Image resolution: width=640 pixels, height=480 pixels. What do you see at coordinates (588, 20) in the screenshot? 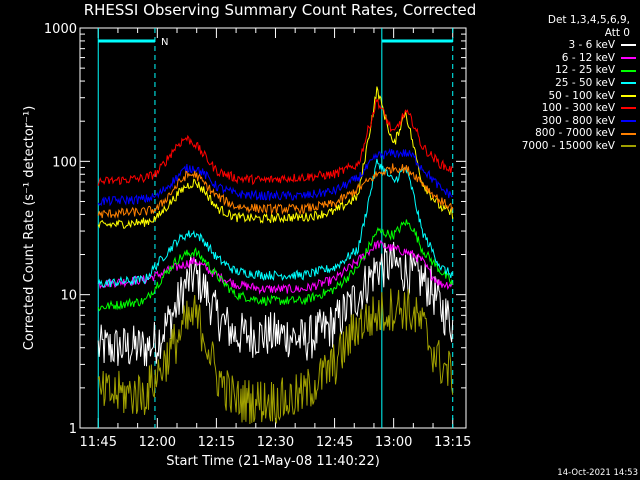
I see `legend-header-line-1: Det 1,3,4,5,6,9,` at bounding box center [588, 20].